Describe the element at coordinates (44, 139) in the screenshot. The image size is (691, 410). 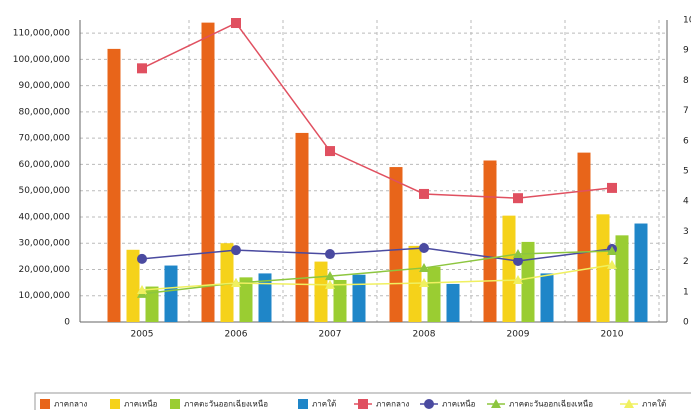
I see `y-tick-label: 70,000,000` at that location.